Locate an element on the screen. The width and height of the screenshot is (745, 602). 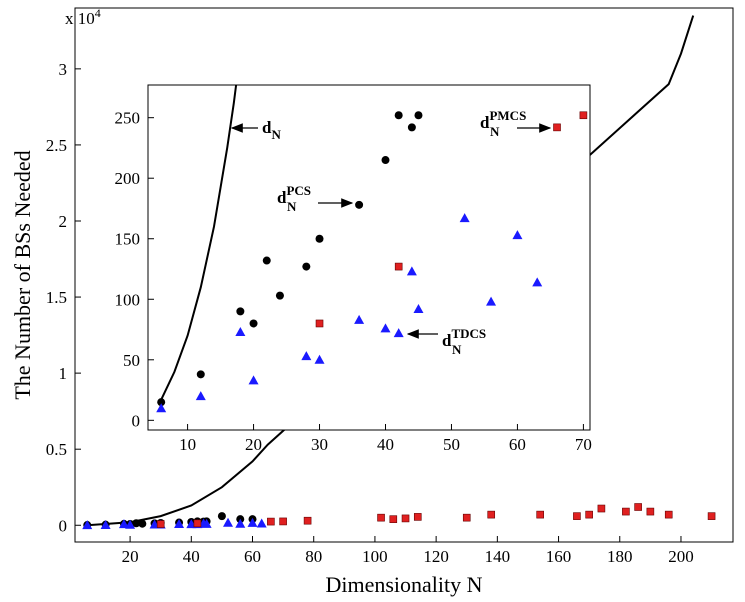
x-tick-label: 160 is located at coordinates (559, 556).